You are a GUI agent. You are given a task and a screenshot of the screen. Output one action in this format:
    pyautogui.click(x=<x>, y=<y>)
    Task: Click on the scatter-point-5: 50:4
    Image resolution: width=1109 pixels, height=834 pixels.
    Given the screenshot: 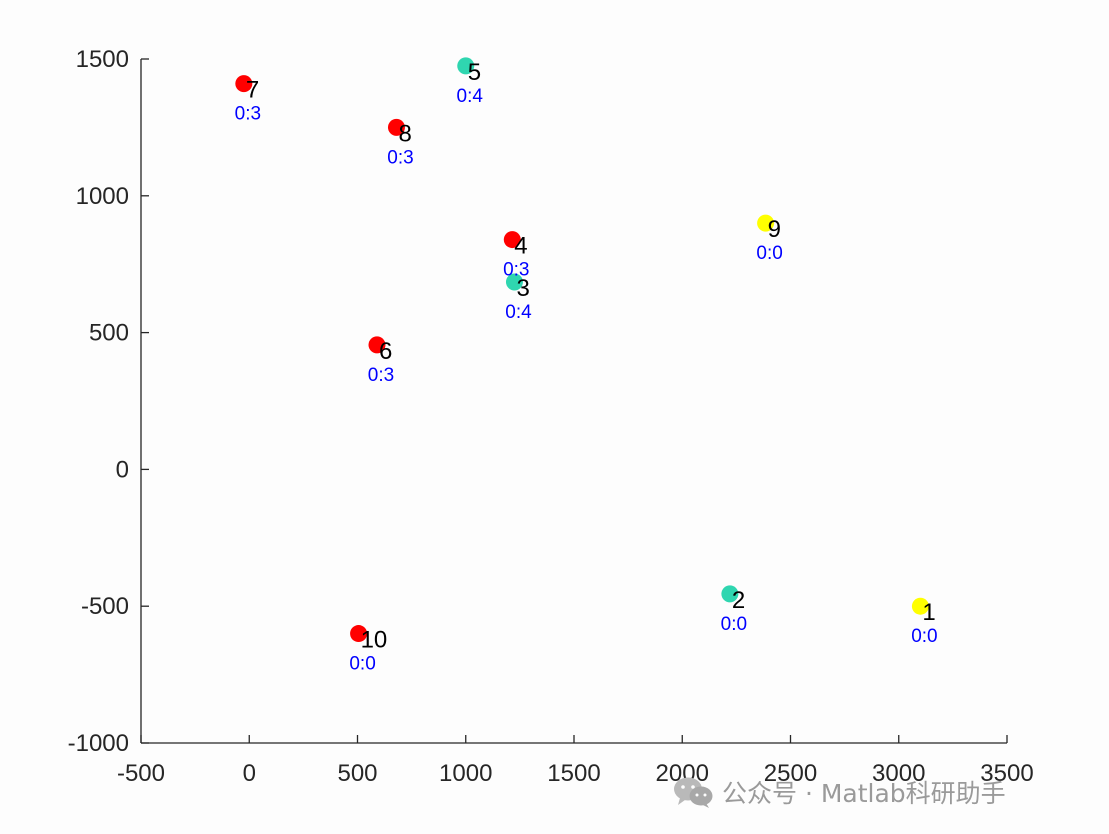 What is the action you would take?
    pyautogui.click(x=470, y=82)
    